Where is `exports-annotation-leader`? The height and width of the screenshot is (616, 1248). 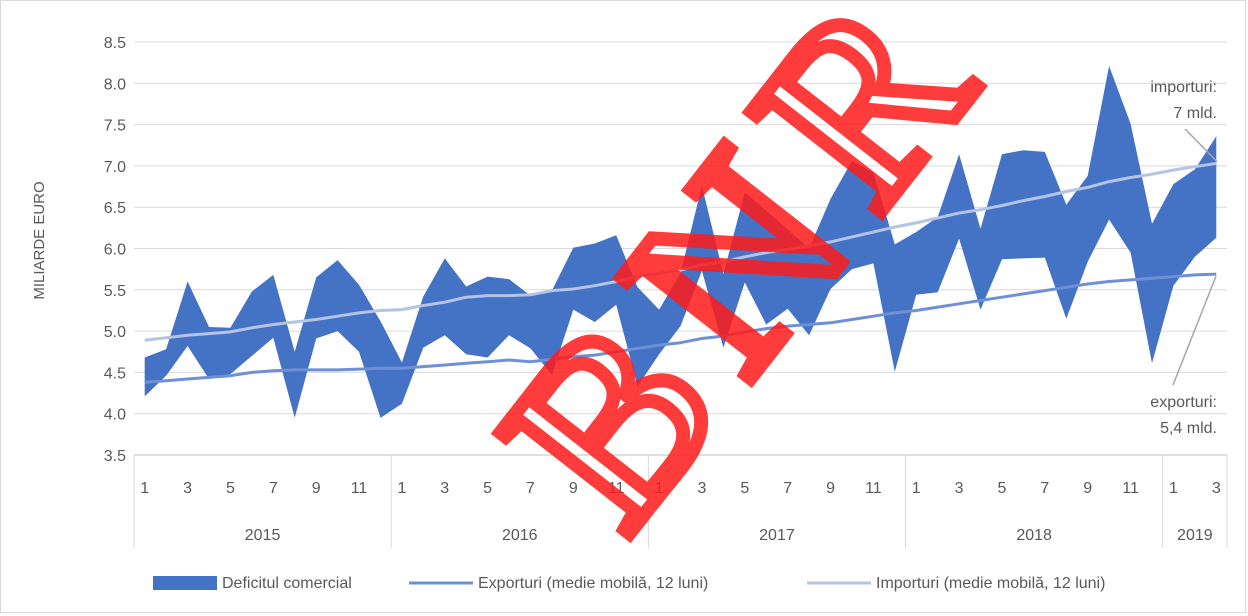
exports-annotation-leader is located at coordinates (1194, 330).